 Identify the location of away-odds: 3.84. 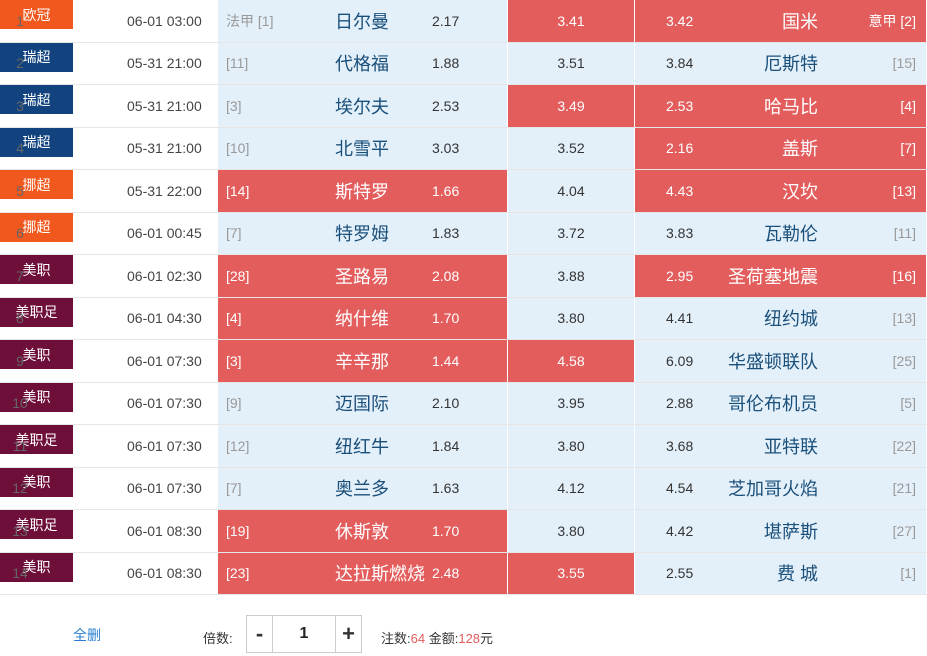
(680, 63).